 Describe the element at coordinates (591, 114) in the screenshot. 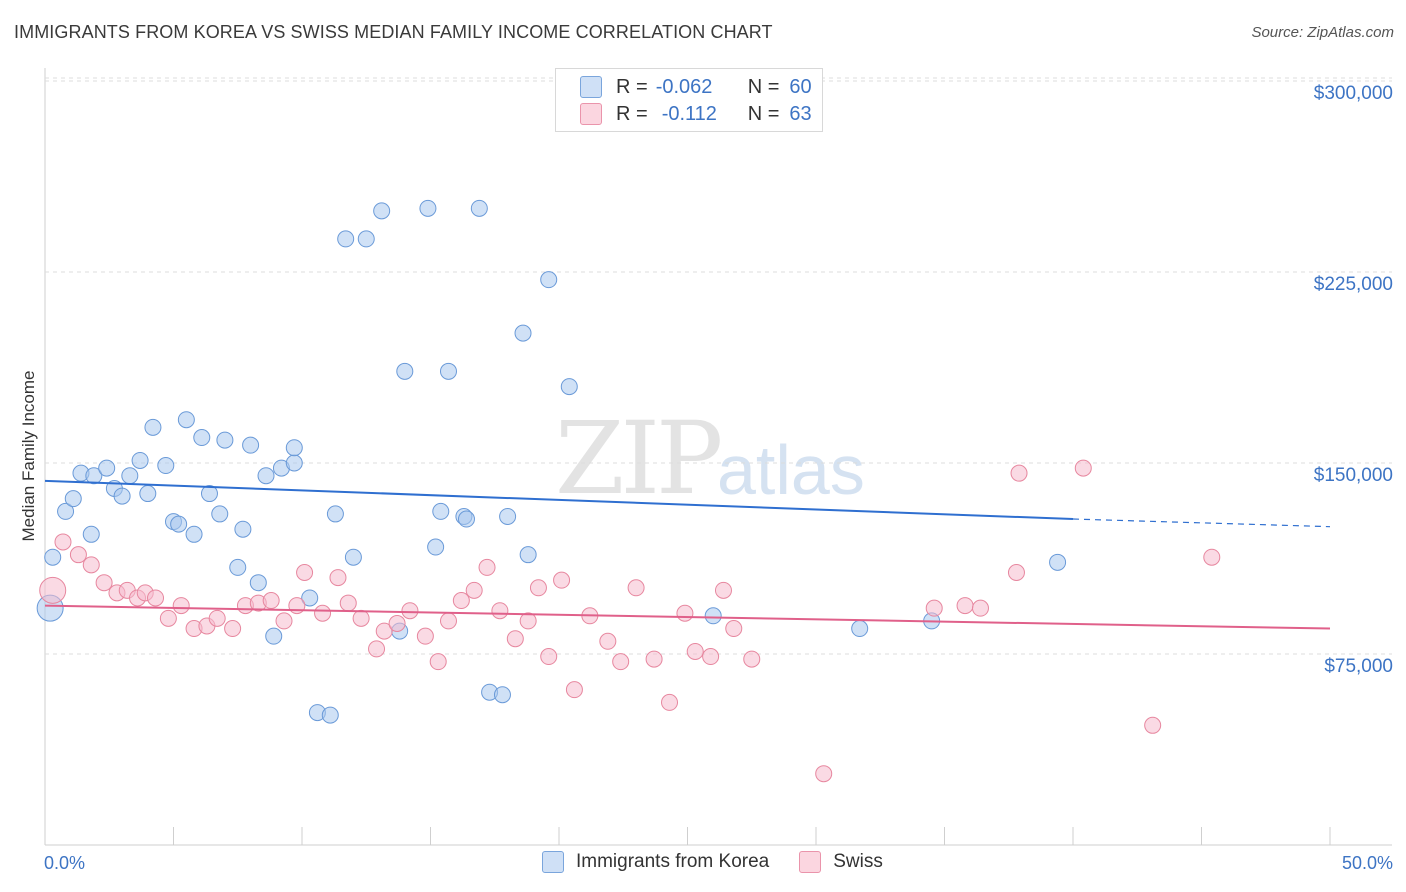

I see `legend-swatch-swiss` at that location.